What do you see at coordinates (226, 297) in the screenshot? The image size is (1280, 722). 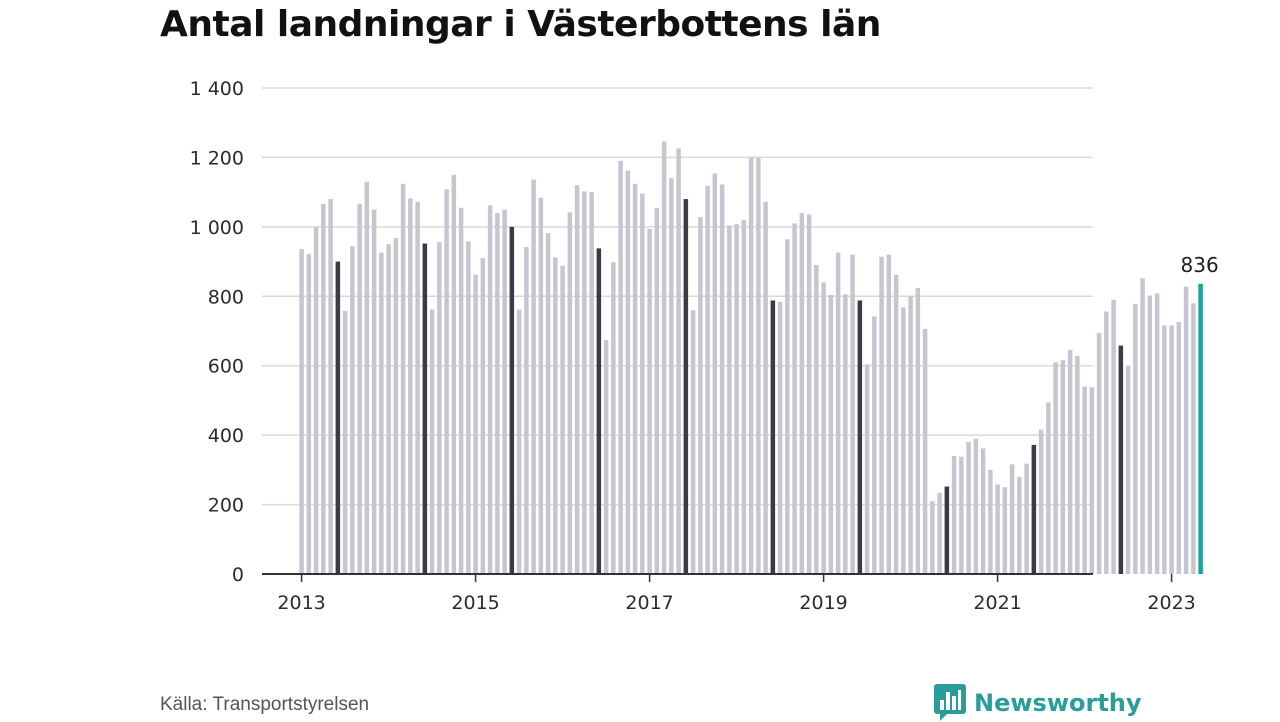 I see `y-tick-label: 800` at bounding box center [226, 297].